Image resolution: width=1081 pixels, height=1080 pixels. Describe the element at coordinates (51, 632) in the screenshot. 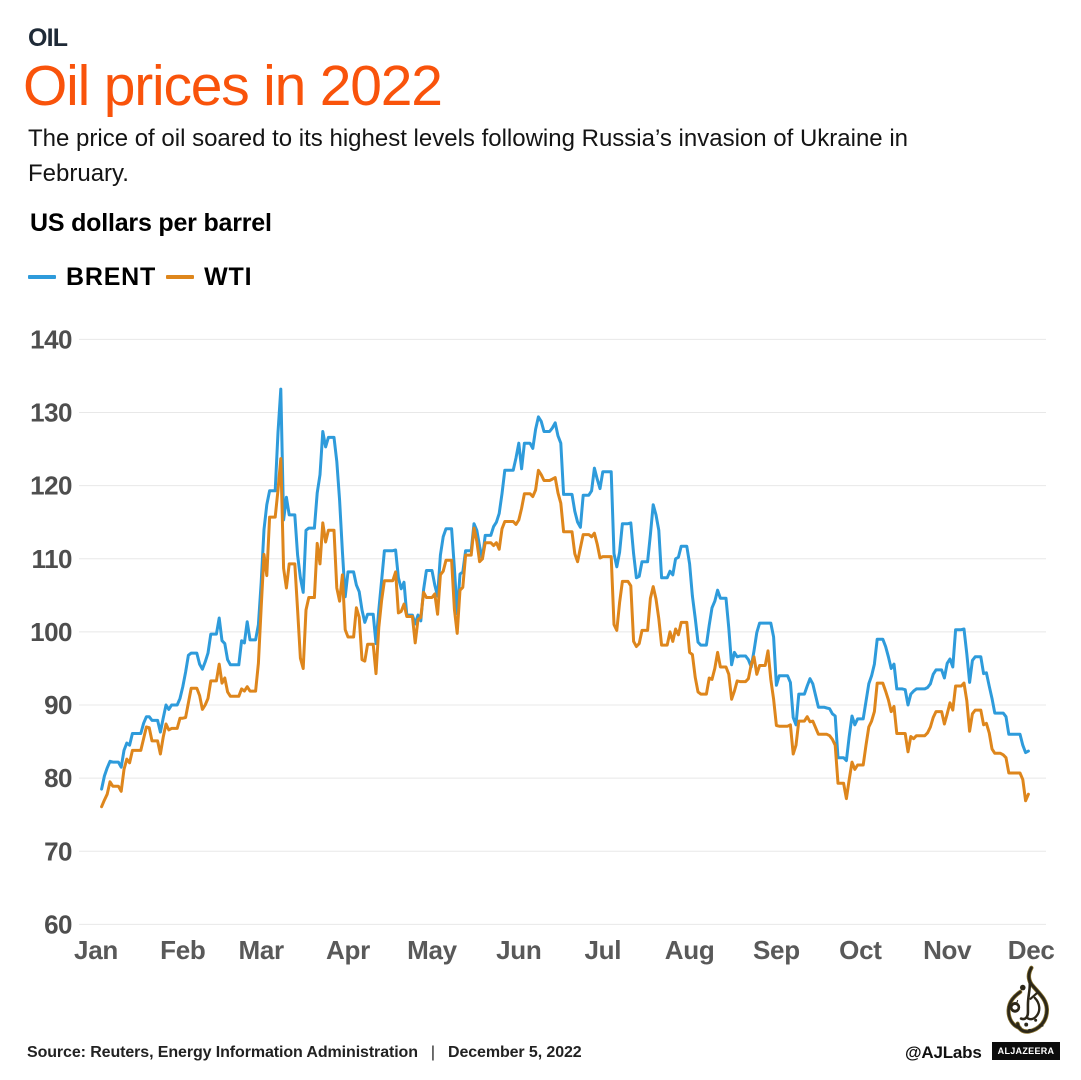

I see `y-tick-label-100: 100` at that location.